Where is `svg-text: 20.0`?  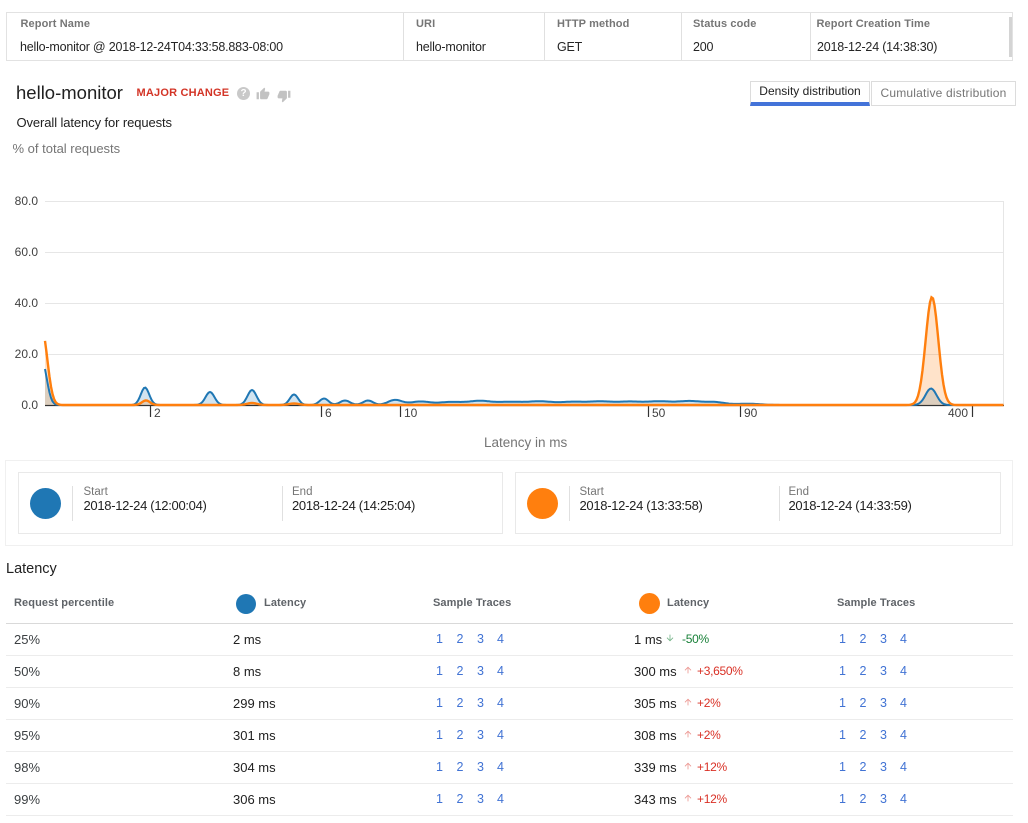
svg-text: 20.0 is located at coordinates (27, 354).